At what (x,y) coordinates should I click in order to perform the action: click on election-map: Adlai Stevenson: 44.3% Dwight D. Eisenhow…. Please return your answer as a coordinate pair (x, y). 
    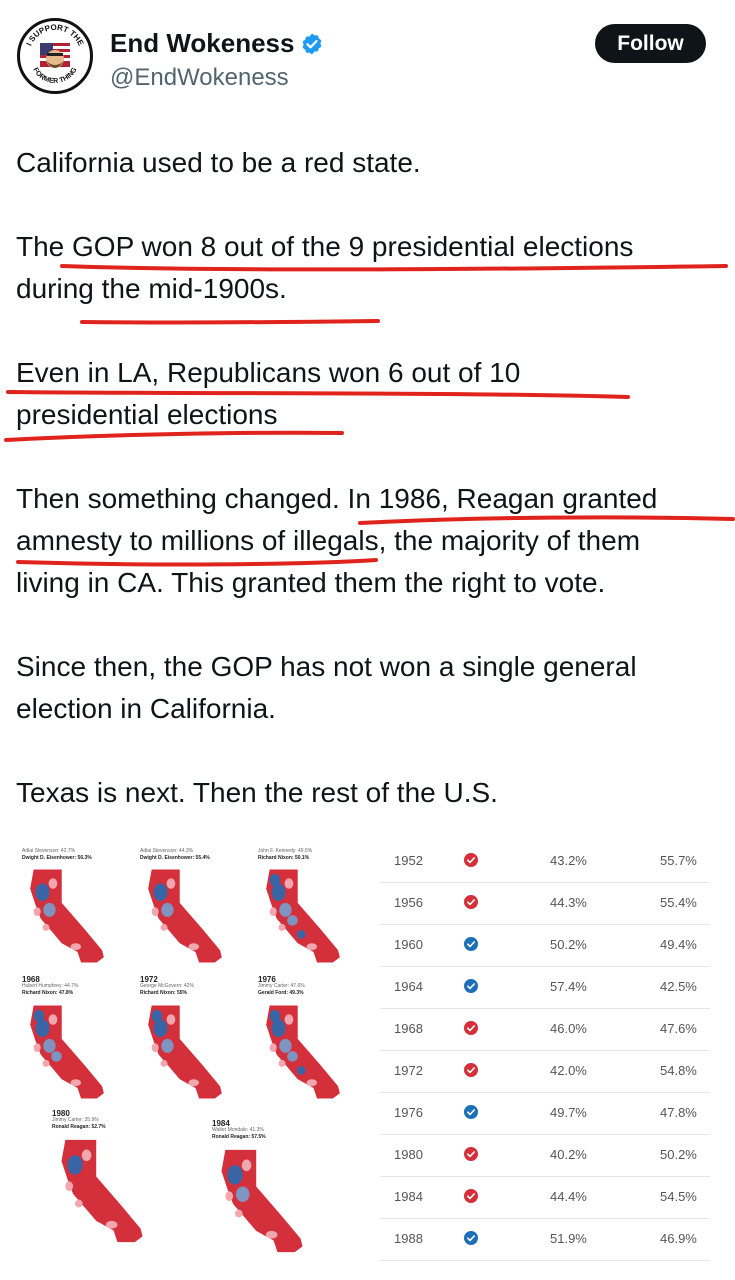
    Looking at the image, I should click on (192, 913).